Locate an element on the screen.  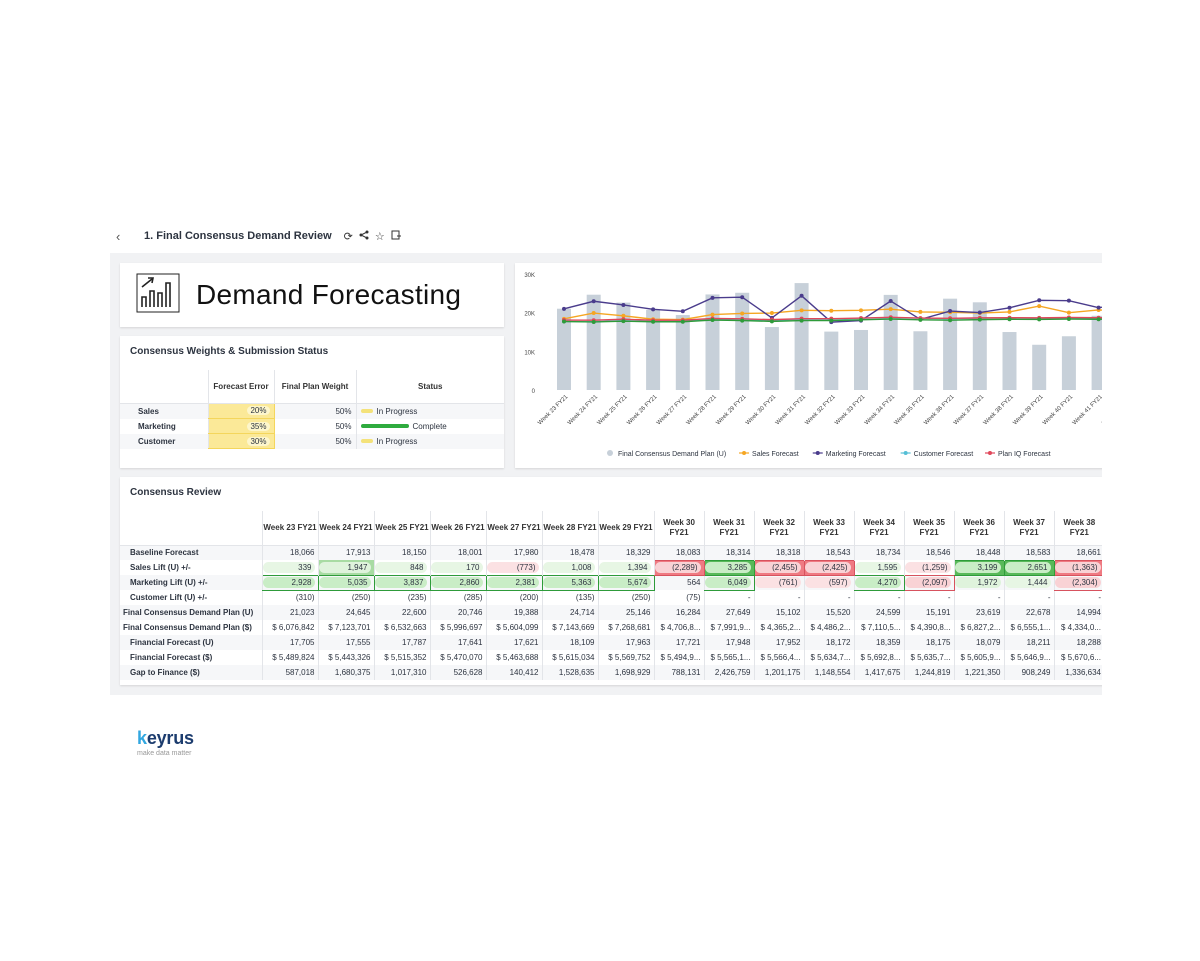
marketing-forecast-line is located at coordinates (832, 308).